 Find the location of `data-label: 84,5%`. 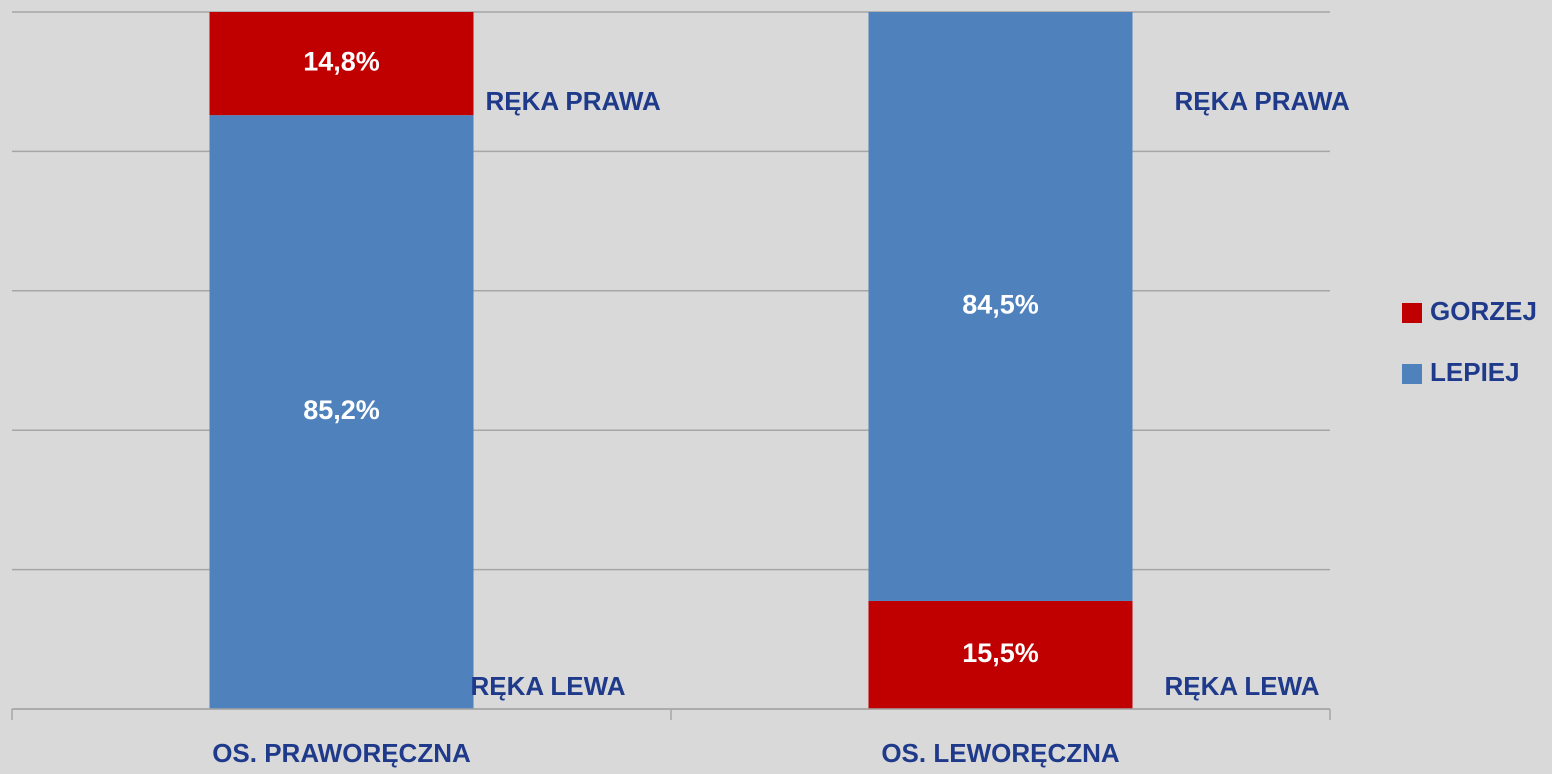

data-label: 84,5% is located at coordinates (1000, 305).